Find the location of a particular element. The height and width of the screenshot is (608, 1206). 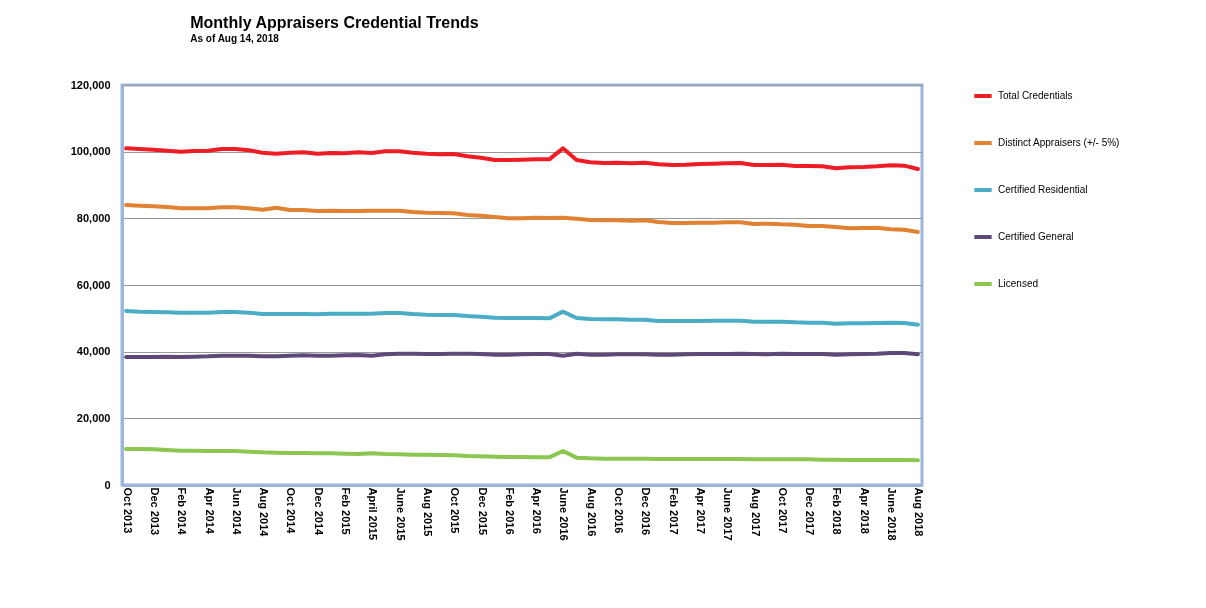

x-tick-label: Apr 2016 is located at coordinates (537, 510).